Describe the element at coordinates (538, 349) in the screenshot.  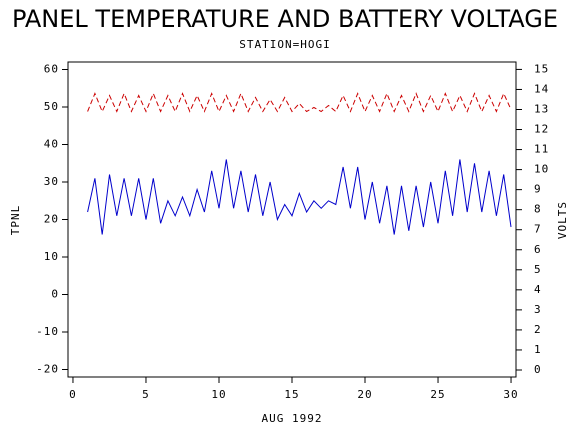
I see `y2-tick-label: 1` at that location.